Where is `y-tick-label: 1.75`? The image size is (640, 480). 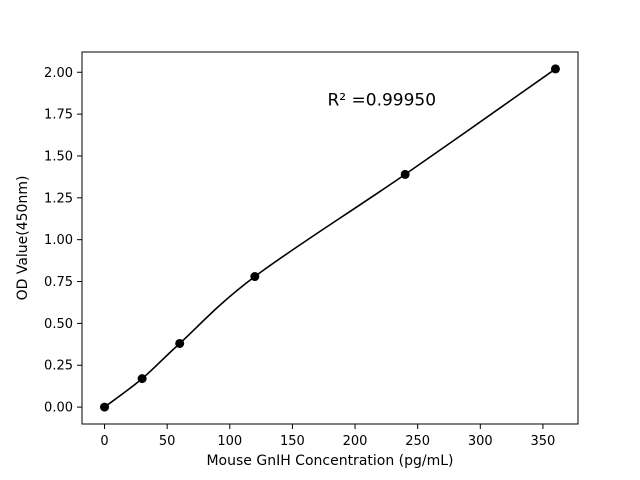 y-tick-label: 1.75 is located at coordinates (58, 115).